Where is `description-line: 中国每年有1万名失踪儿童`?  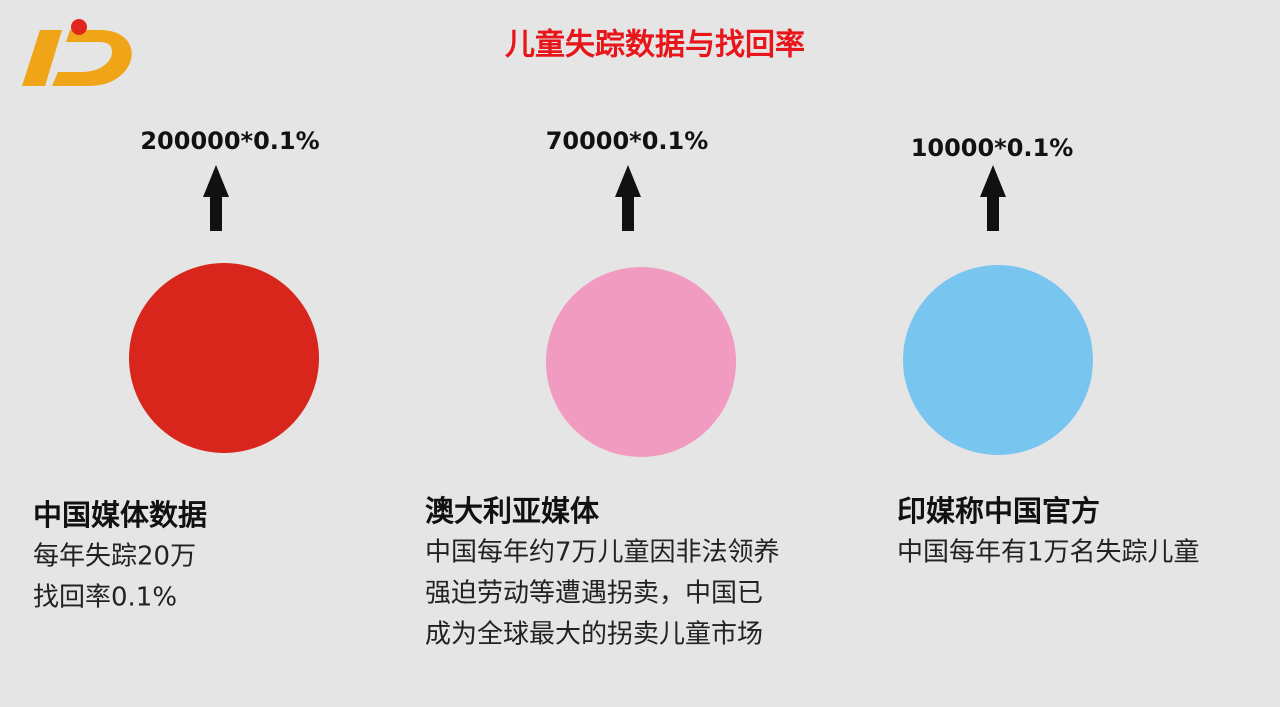
description-line: 中国每年有1万名失踪儿童 is located at coordinates (1048, 553).